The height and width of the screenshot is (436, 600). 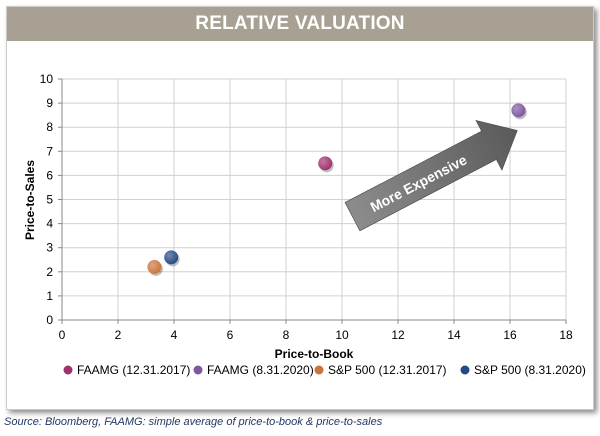 What do you see at coordinates (49, 320) in the screenshot?
I see `y-tick-label: 0` at bounding box center [49, 320].